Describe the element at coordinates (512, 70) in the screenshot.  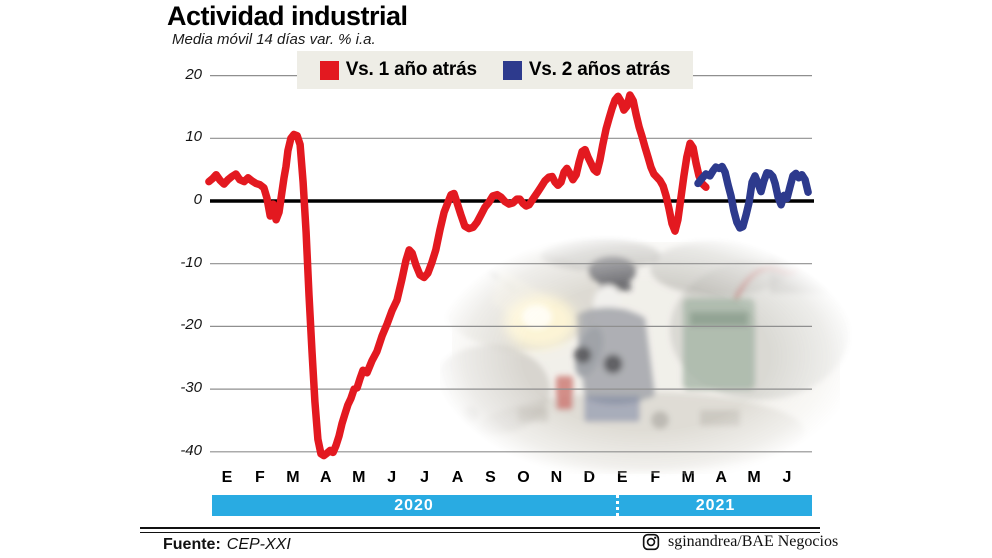
I see `legend-swatch-blue` at that location.